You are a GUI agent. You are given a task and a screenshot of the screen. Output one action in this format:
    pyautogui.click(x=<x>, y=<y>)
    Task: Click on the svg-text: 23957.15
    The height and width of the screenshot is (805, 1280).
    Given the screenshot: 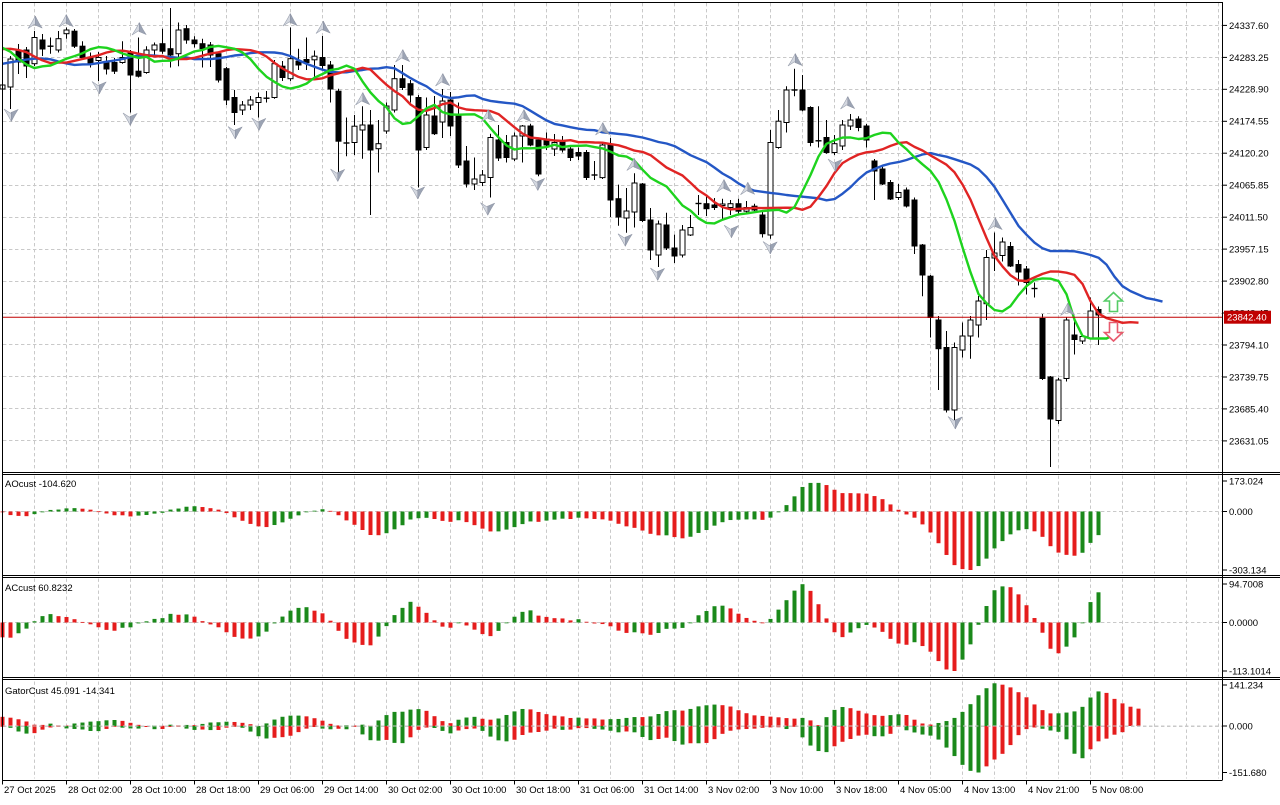 What is the action you would take?
    pyautogui.click(x=1249, y=250)
    